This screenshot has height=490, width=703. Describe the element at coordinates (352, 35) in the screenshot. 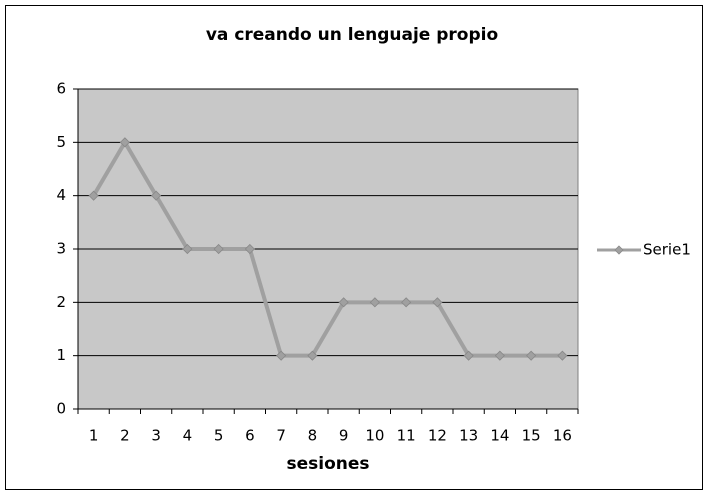

I see `chart-title: va creando un lenguaje propio` at that location.